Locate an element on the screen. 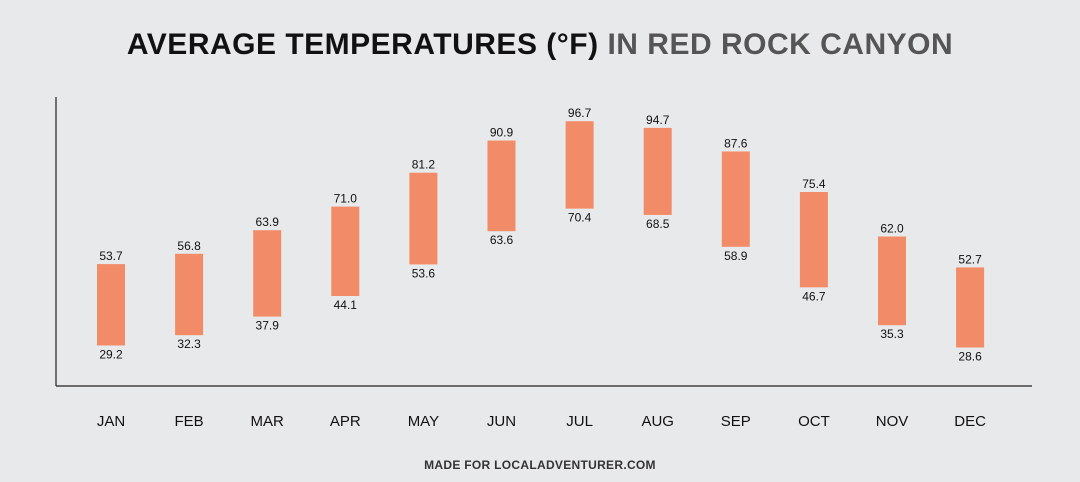 This screenshot has width=1080, height=482. low-value-label: 35.3 is located at coordinates (892, 334).